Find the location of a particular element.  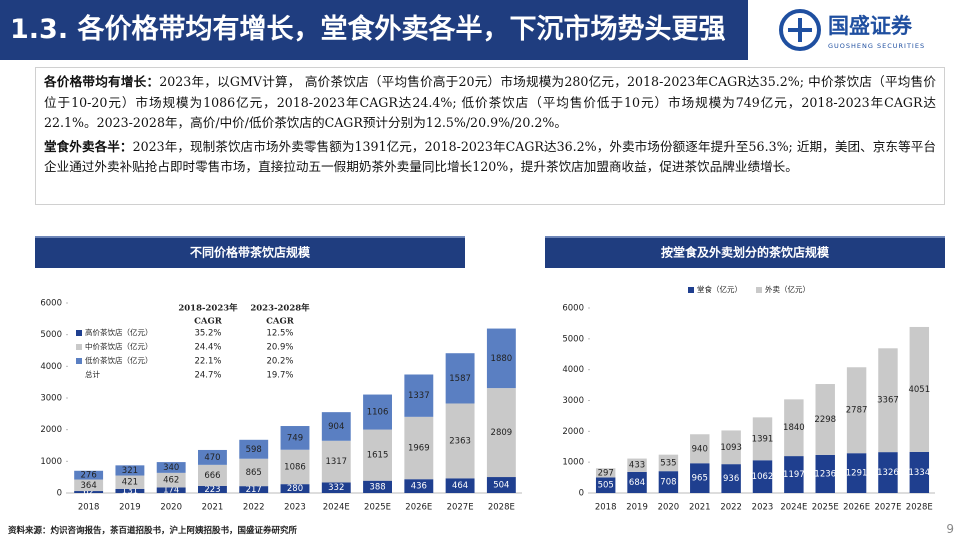

data-label: 535 is located at coordinates (668, 463).